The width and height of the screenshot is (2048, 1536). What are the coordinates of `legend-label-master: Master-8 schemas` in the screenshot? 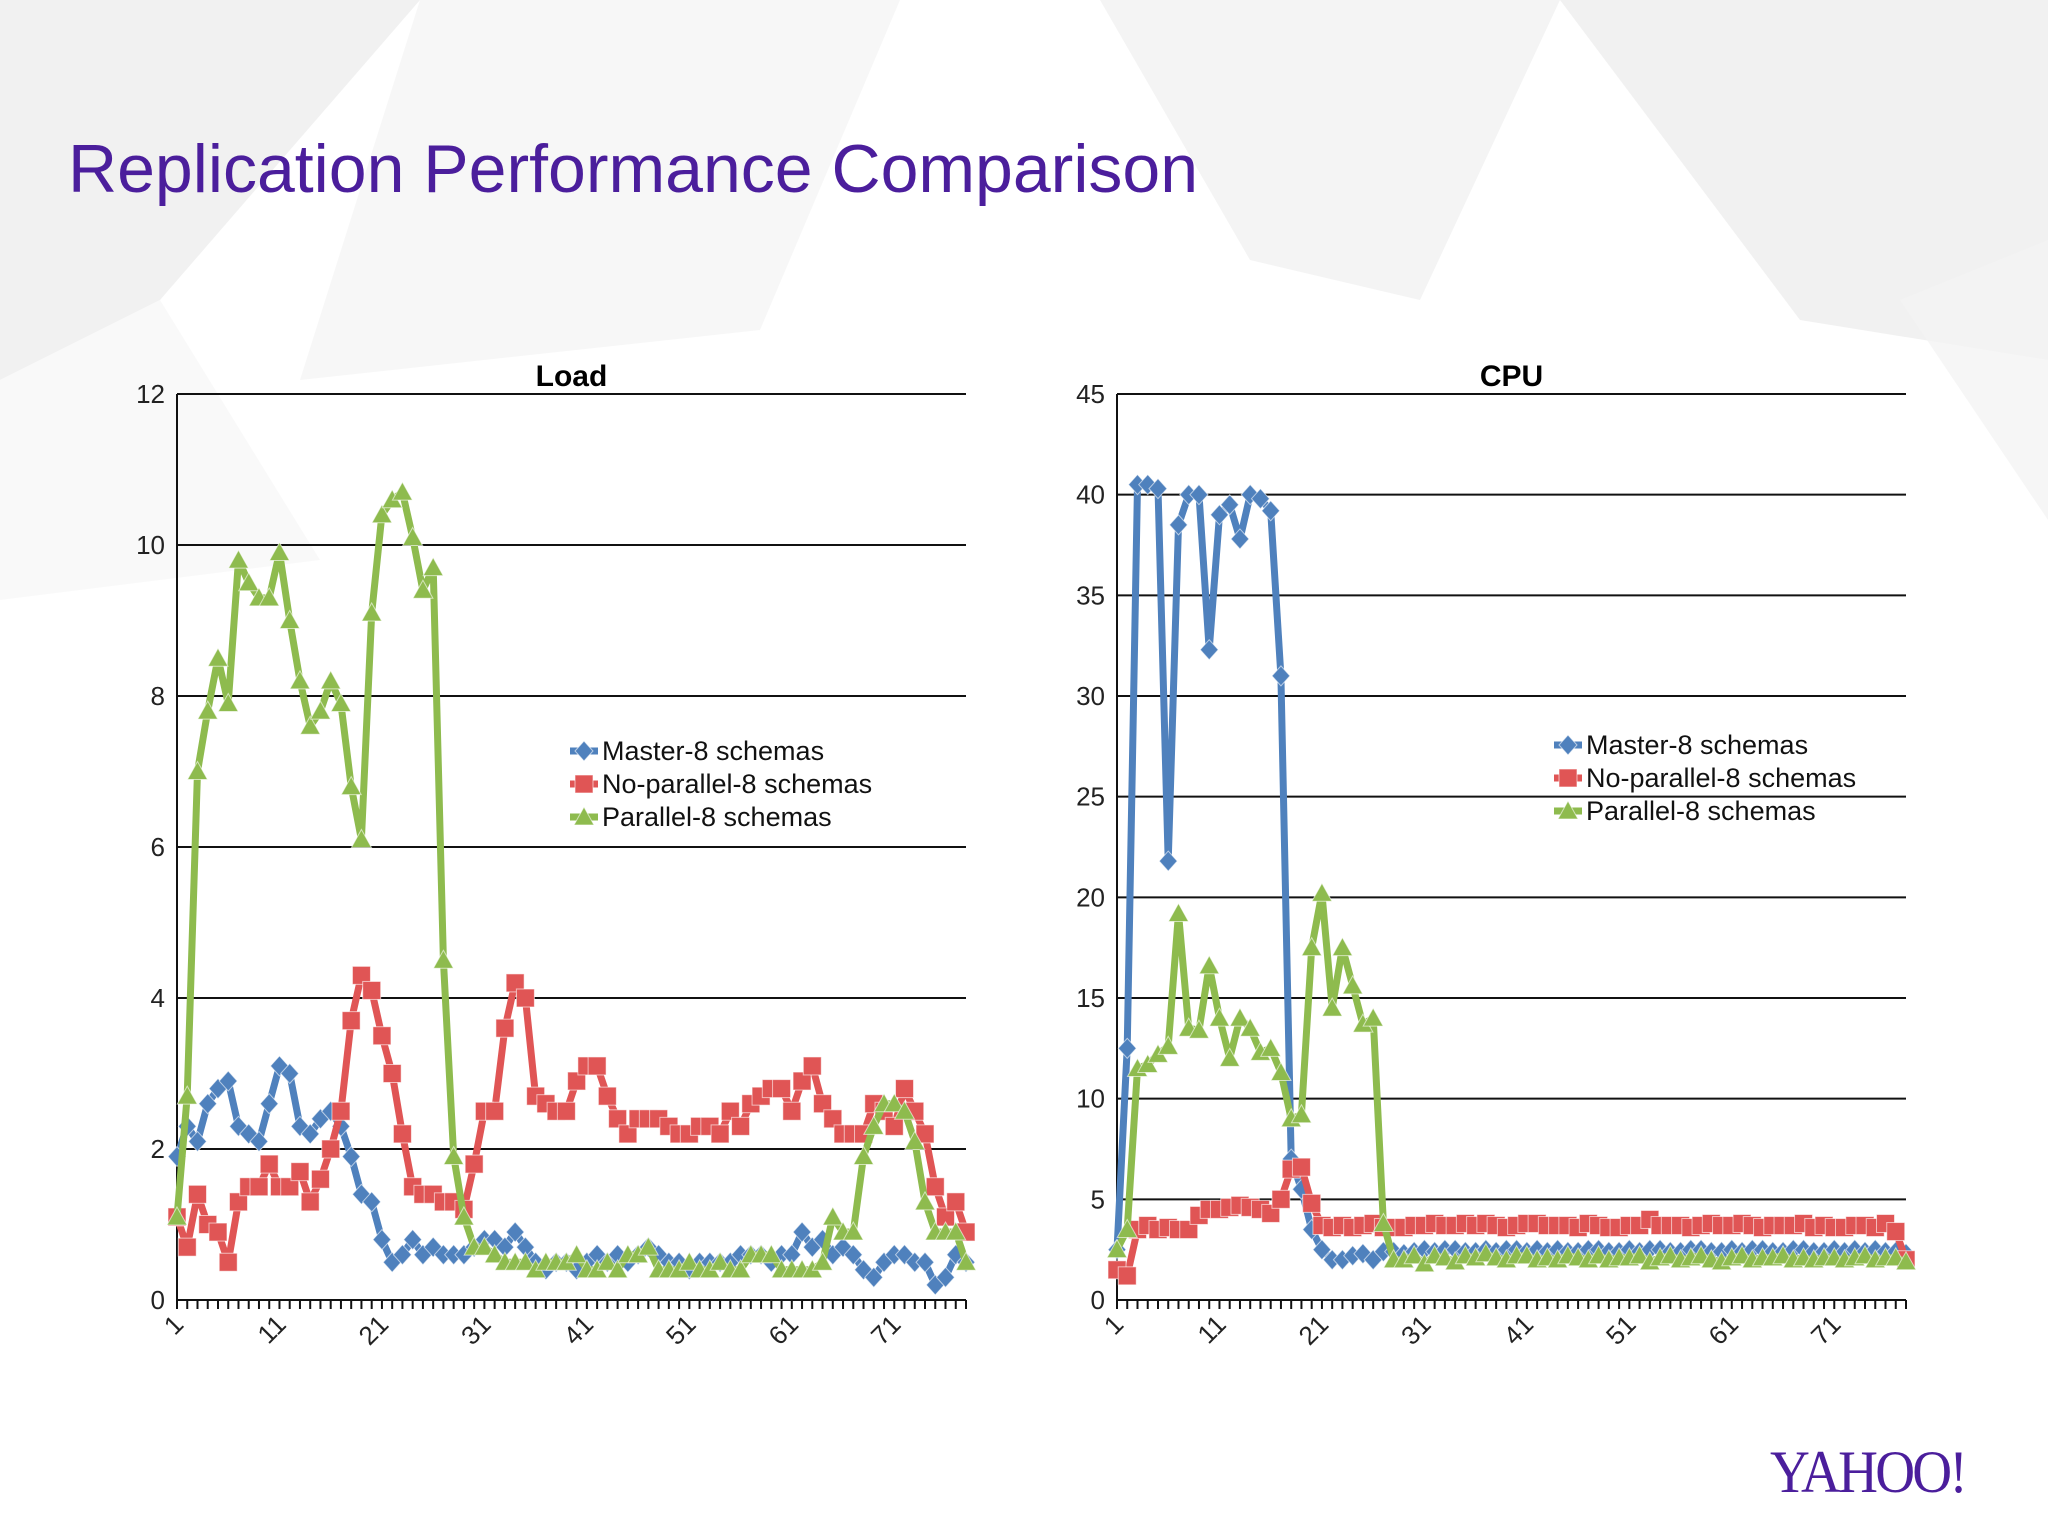 It's located at (1697, 745).